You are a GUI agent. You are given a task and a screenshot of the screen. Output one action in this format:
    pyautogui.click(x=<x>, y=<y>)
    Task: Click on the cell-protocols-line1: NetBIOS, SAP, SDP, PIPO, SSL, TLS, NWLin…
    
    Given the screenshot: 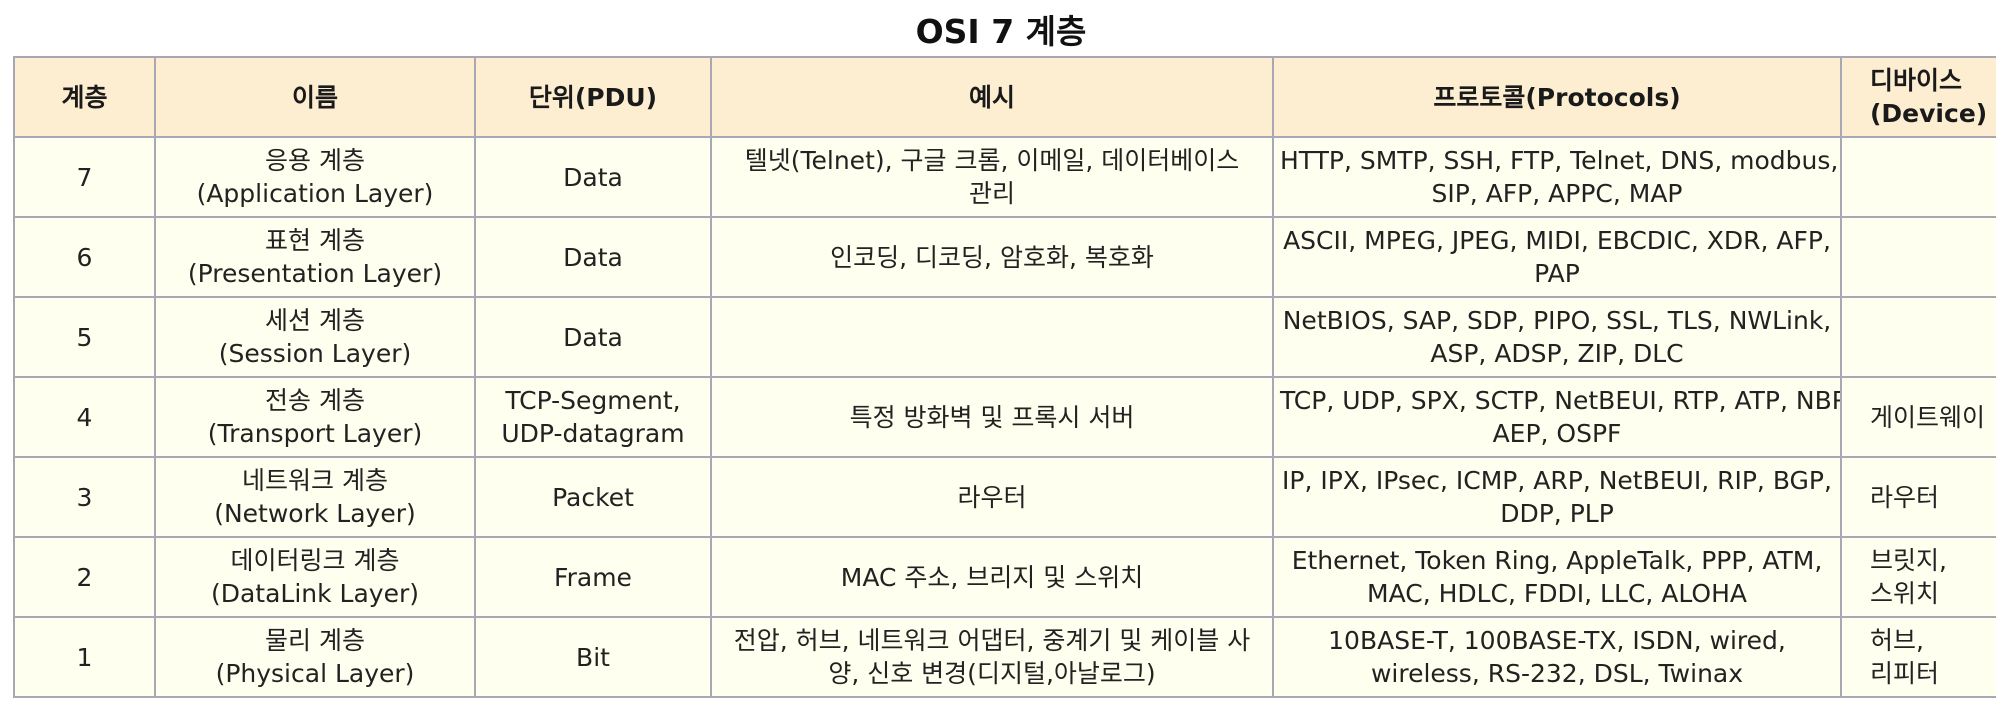 What is the action you would take?
    pyautogui.click(x=1557, y=320)
    